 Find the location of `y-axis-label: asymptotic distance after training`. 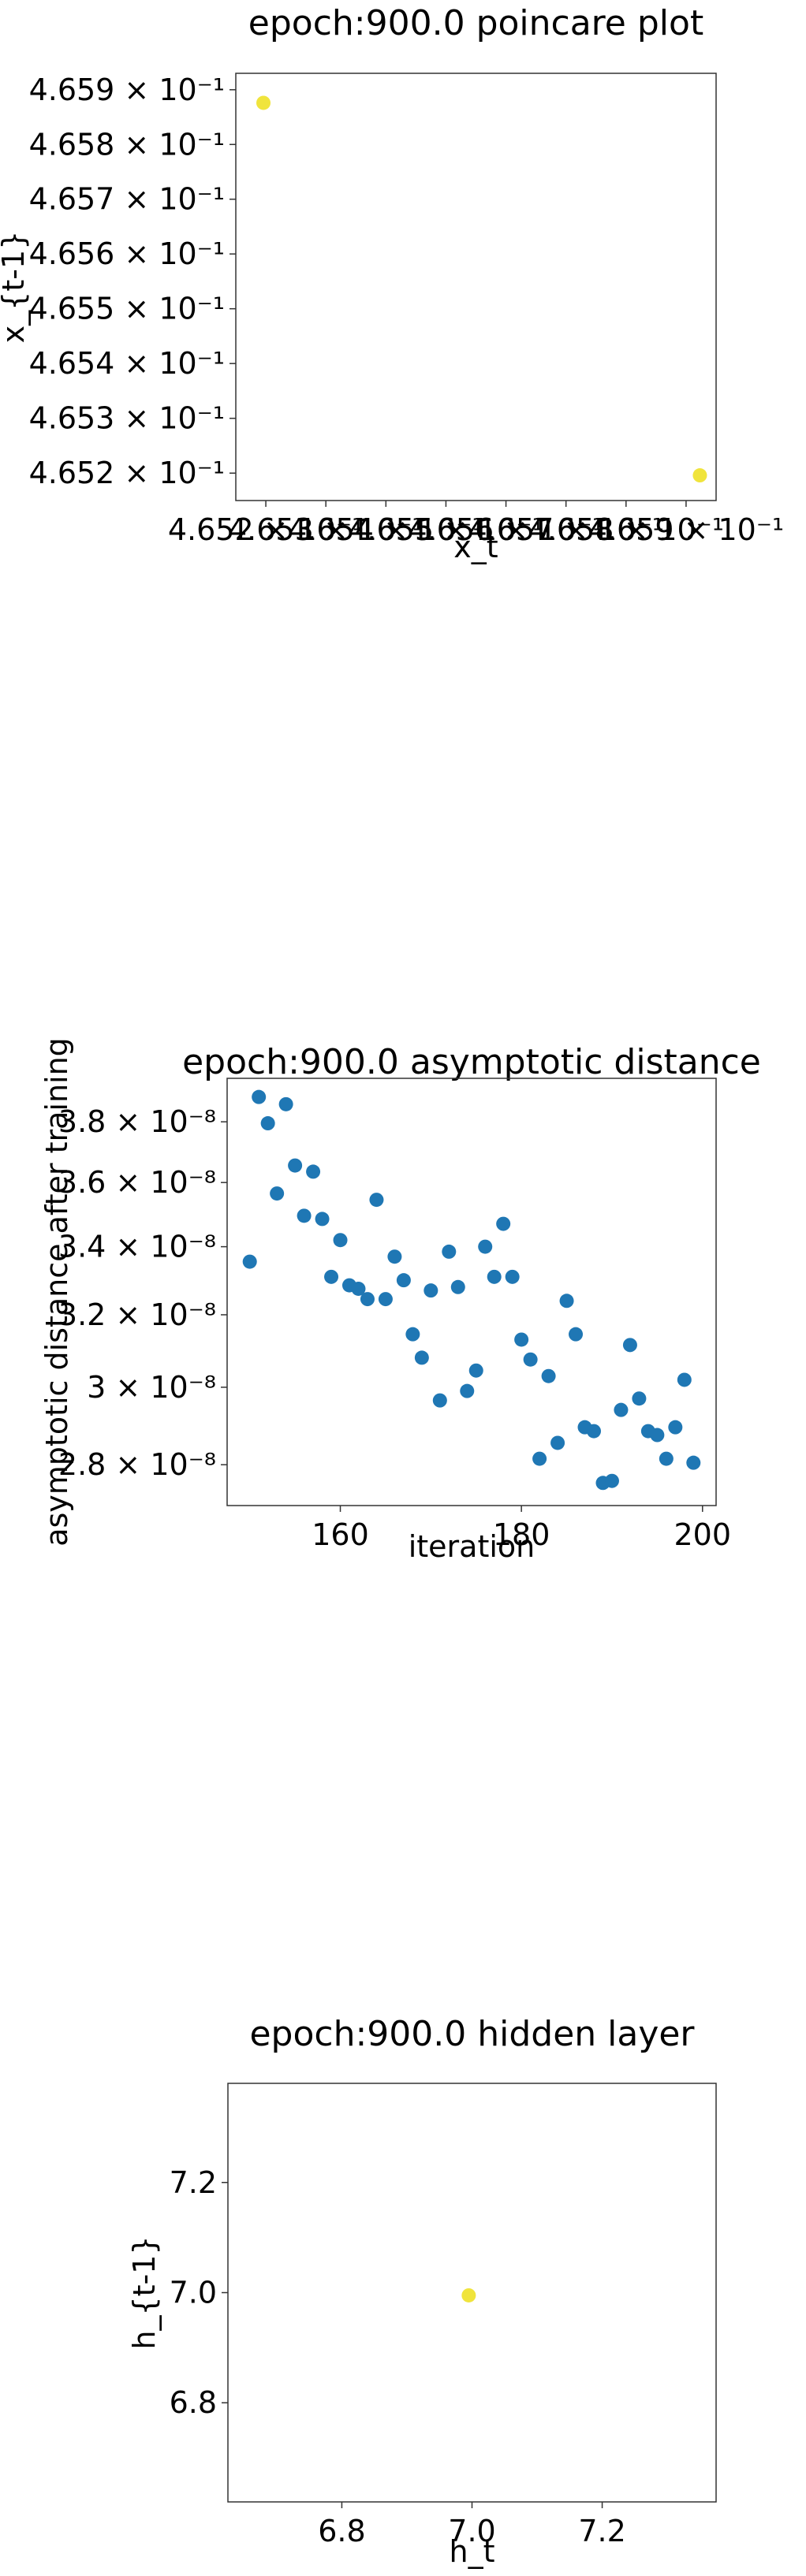

y-axis-label: asymptotic distance after training is located at coordinates (56, 1292).